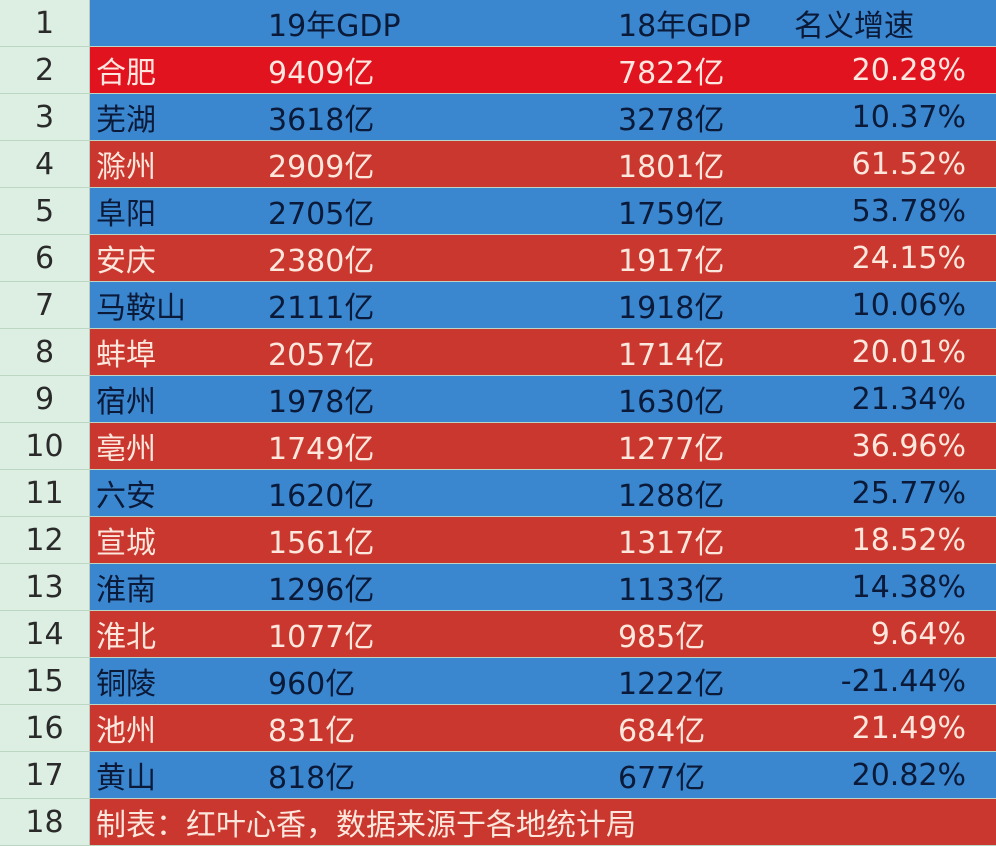 The width and height of the screenshot is (996, 846). I want to click on gdp-2018-cell: 1222亿, so click(671, 684).